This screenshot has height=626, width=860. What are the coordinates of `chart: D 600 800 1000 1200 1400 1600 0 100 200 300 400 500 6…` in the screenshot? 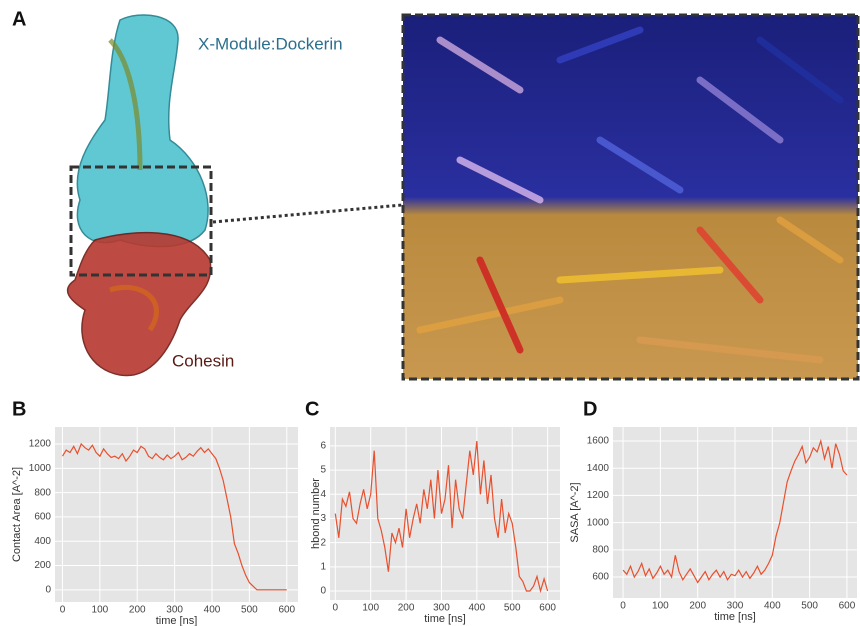 It's located at (713, 510).